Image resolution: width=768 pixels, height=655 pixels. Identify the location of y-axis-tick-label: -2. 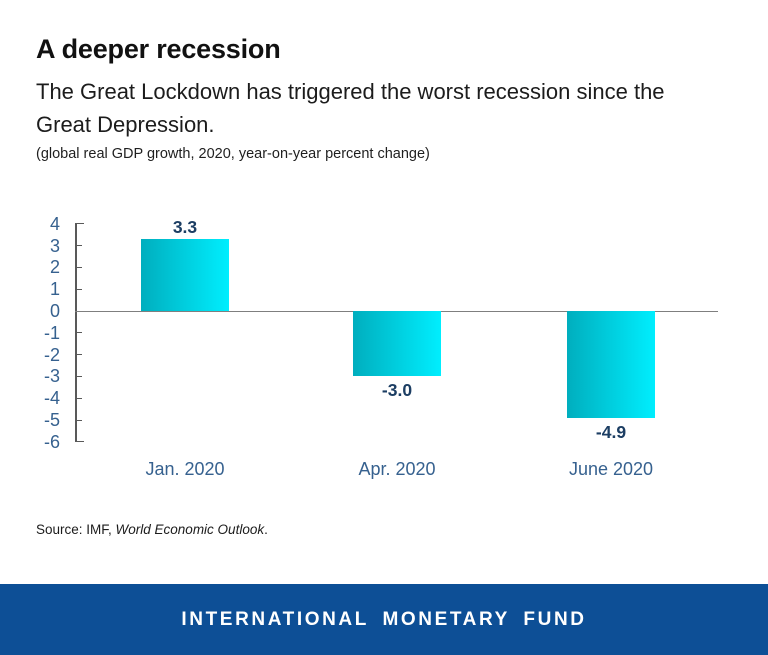
(51, 354).